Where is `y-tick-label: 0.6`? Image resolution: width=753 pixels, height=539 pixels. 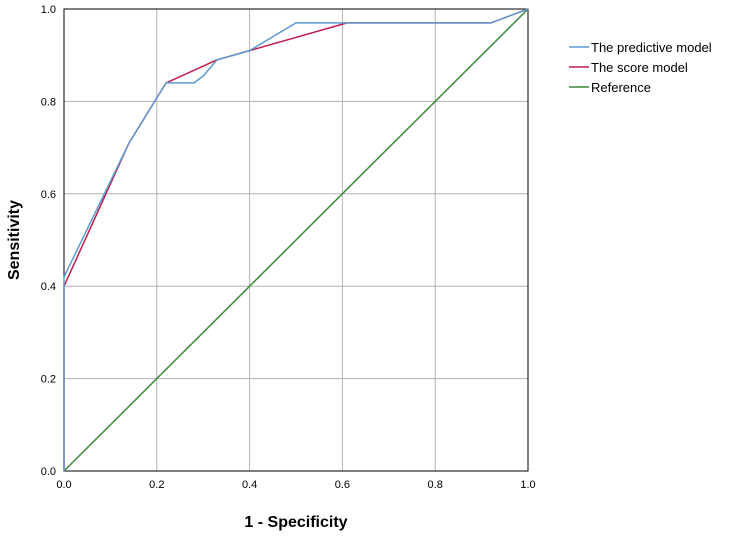
y-tick-label: 0.6 is located at coordinates (48, 195).